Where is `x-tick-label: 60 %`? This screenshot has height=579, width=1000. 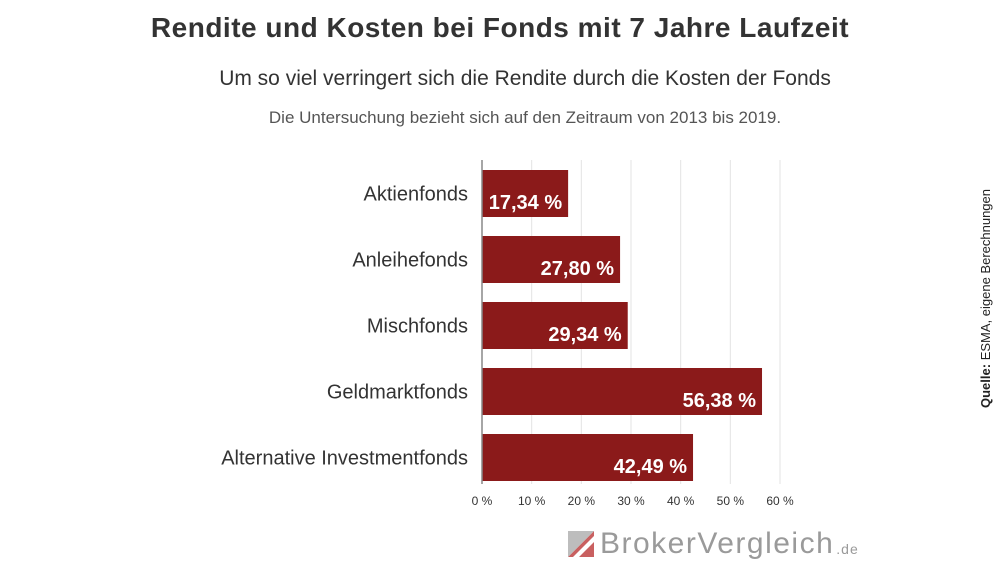
x-tick-label: 60 % is located at coordinates (780, 501).